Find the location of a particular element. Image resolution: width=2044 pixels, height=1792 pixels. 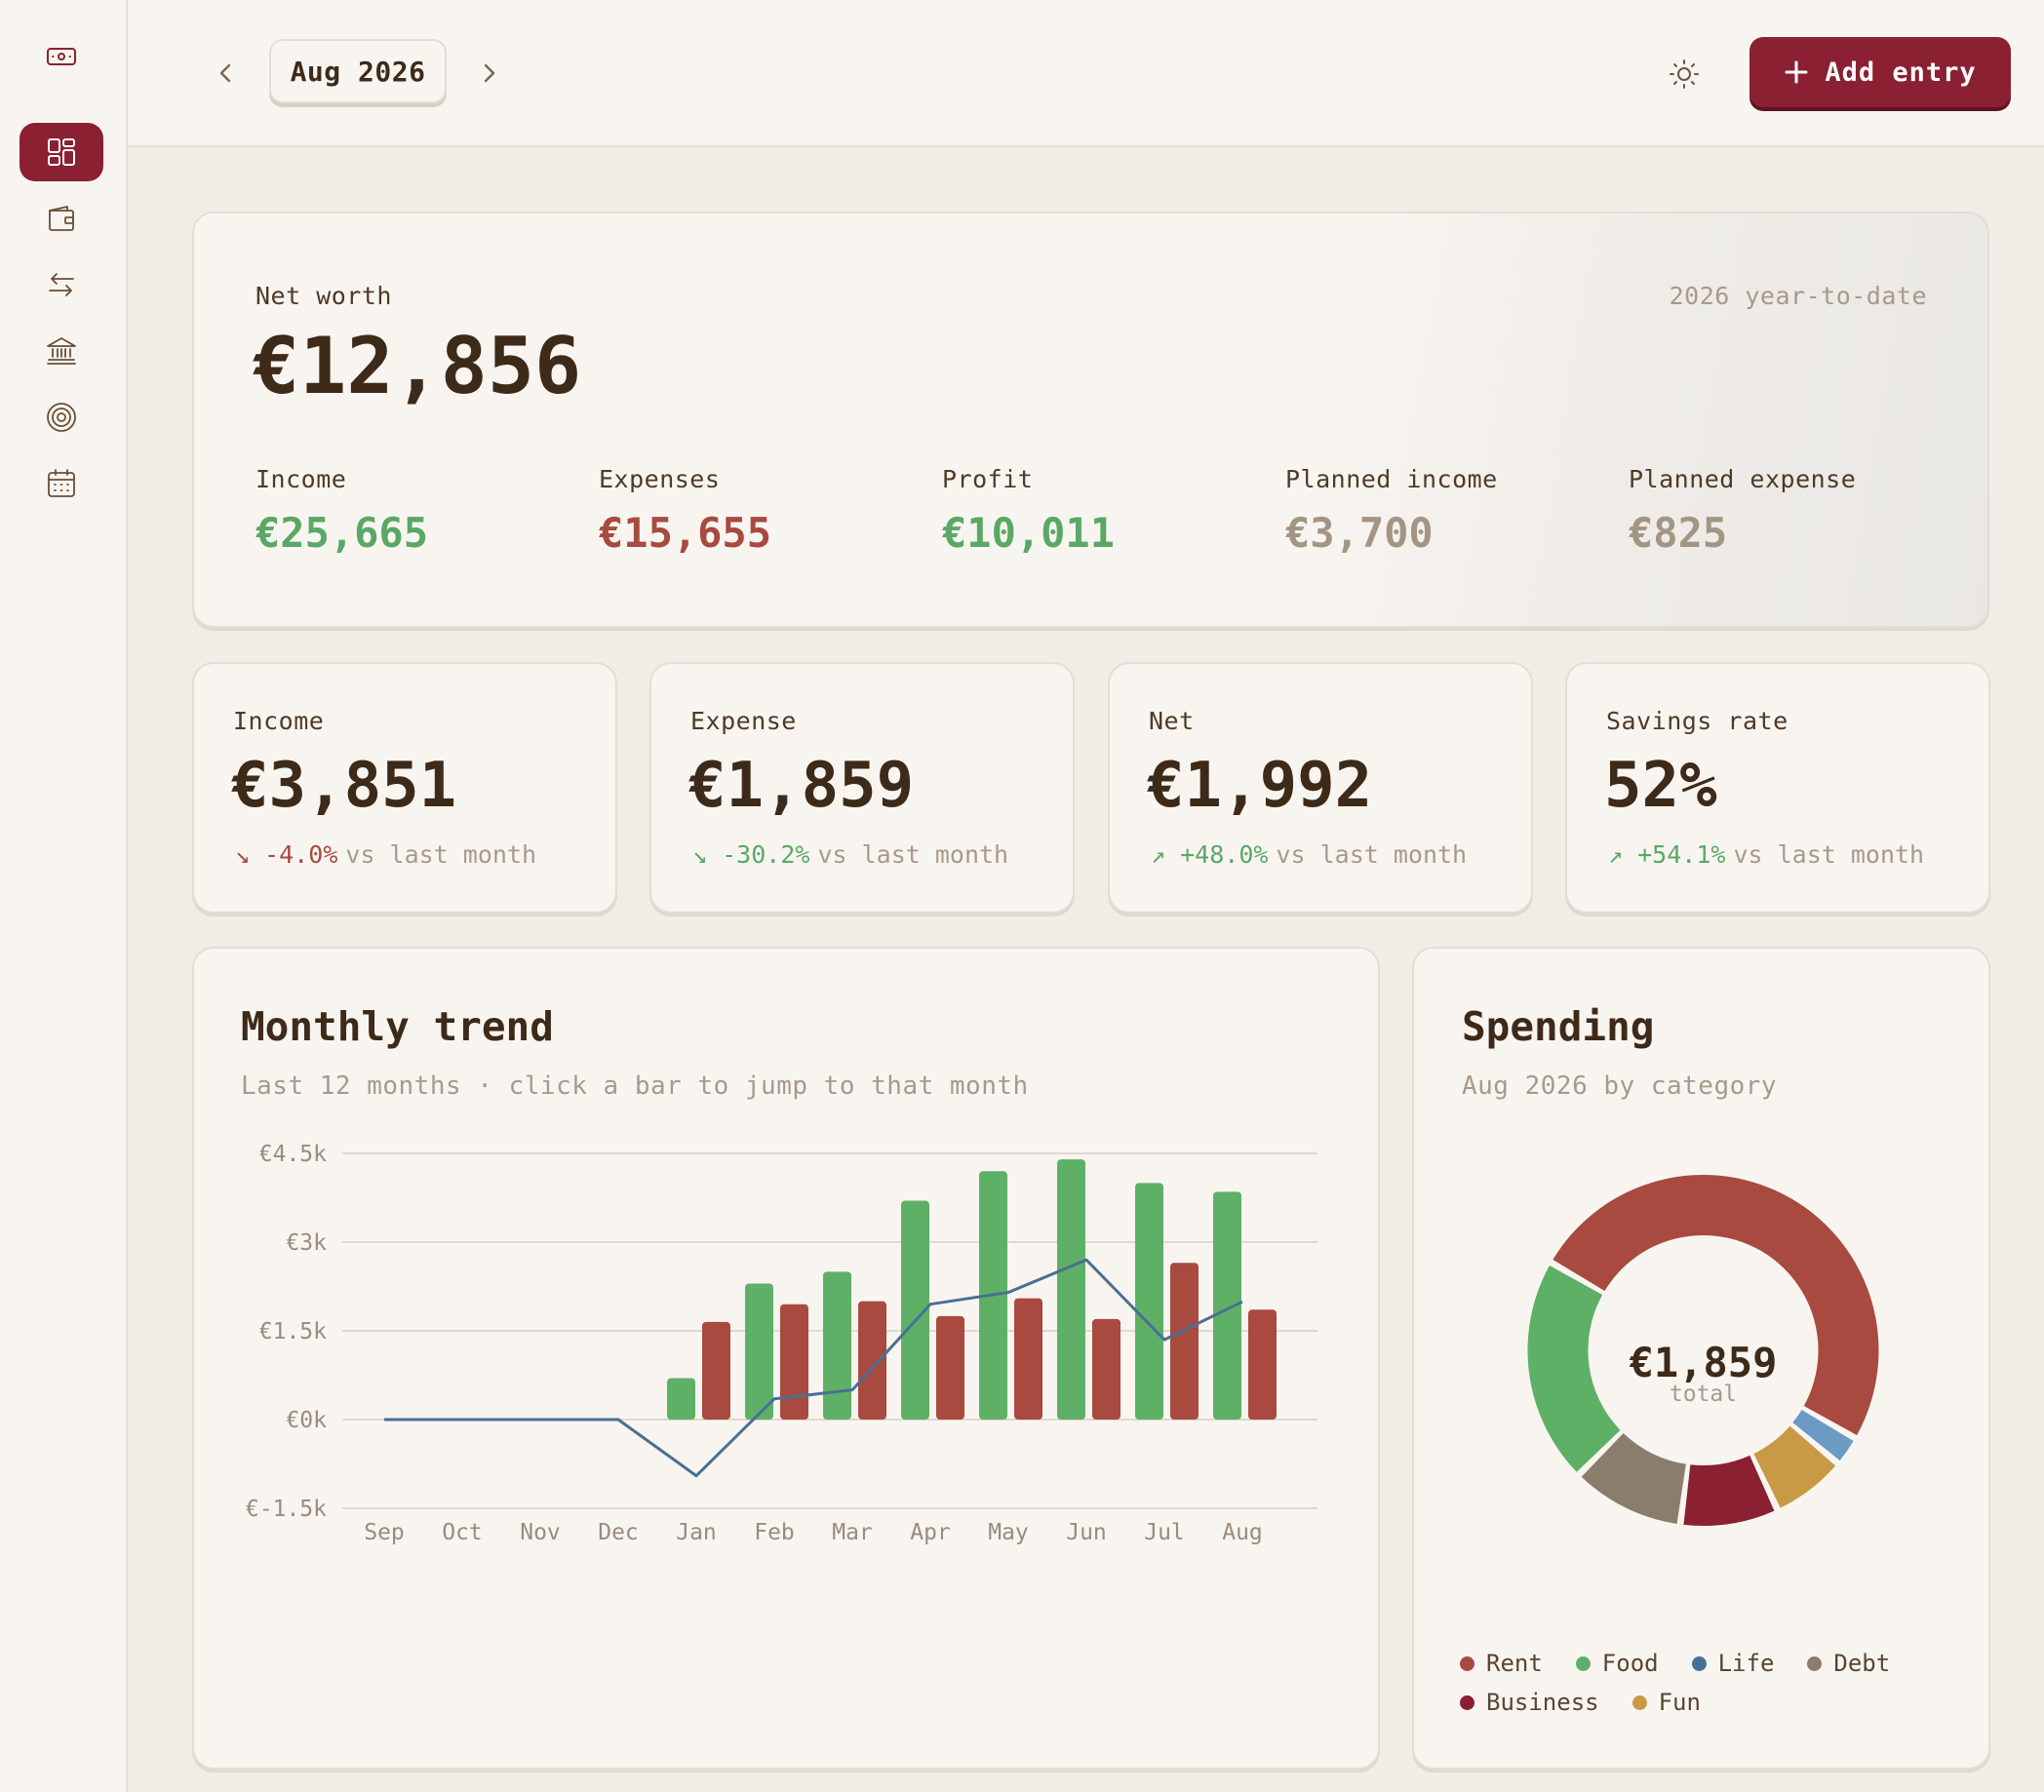

stat-label: Planned expense is located at coordinates (1743, 479).